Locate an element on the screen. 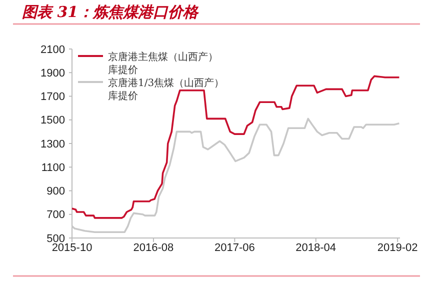 The height and width of the screenshot is (307, 429). y-tick-label: 1300 is located at coordinates (52, 144).